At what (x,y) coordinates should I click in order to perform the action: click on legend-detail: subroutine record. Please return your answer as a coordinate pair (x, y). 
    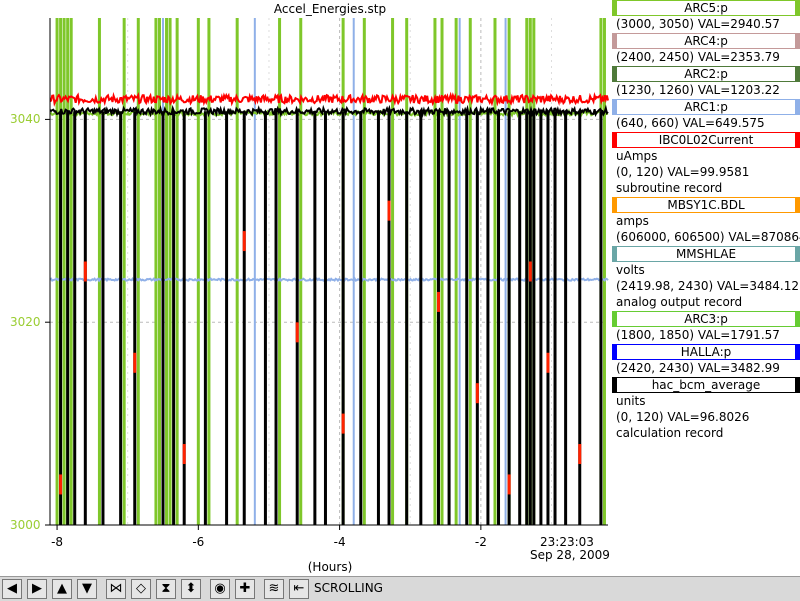
    Looking at the image, I should click on (669, 188).